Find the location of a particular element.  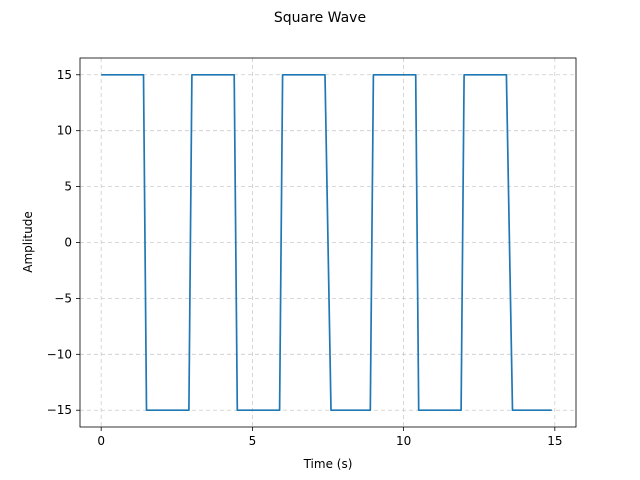

x-axis-ticks: 0 5 10 15 is located at coordinates (329, 437).